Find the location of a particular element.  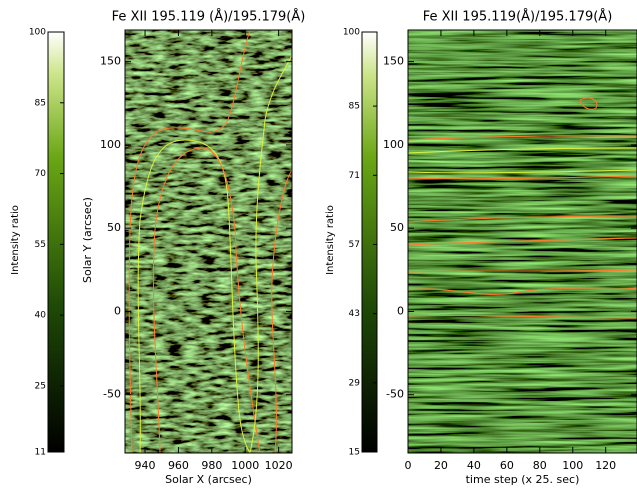

chart-title: Fe XII 195.119(Å)/195.179(Å) is located at coordinates (518, 17).